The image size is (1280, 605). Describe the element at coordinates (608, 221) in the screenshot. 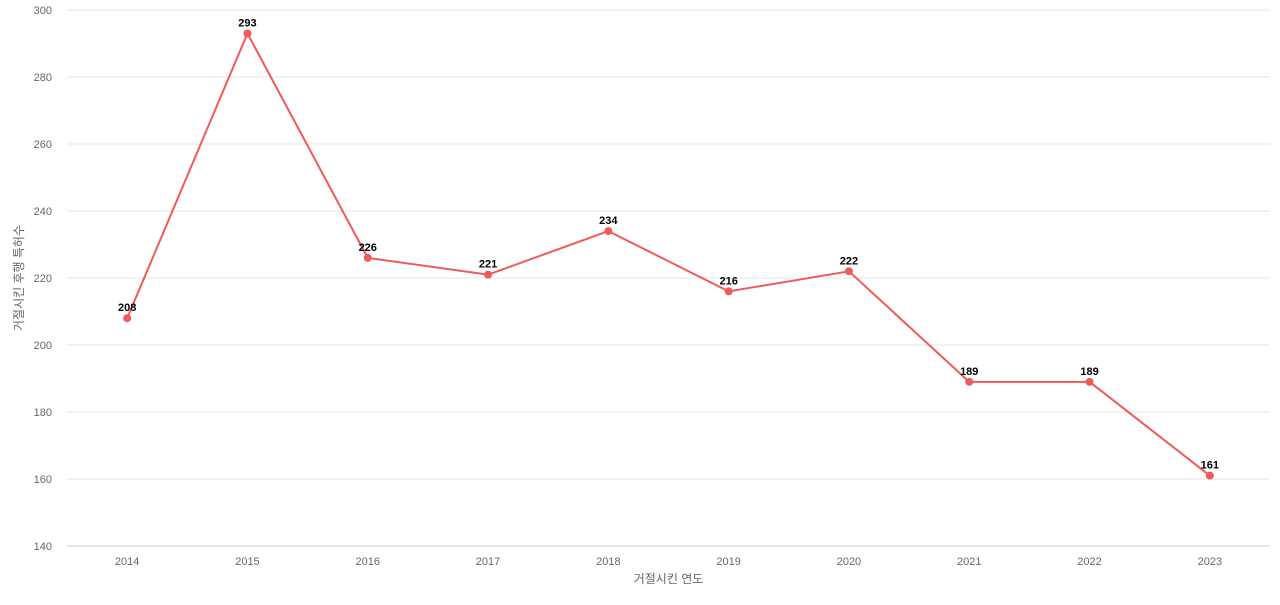

I see `data-label: 234` at that location.